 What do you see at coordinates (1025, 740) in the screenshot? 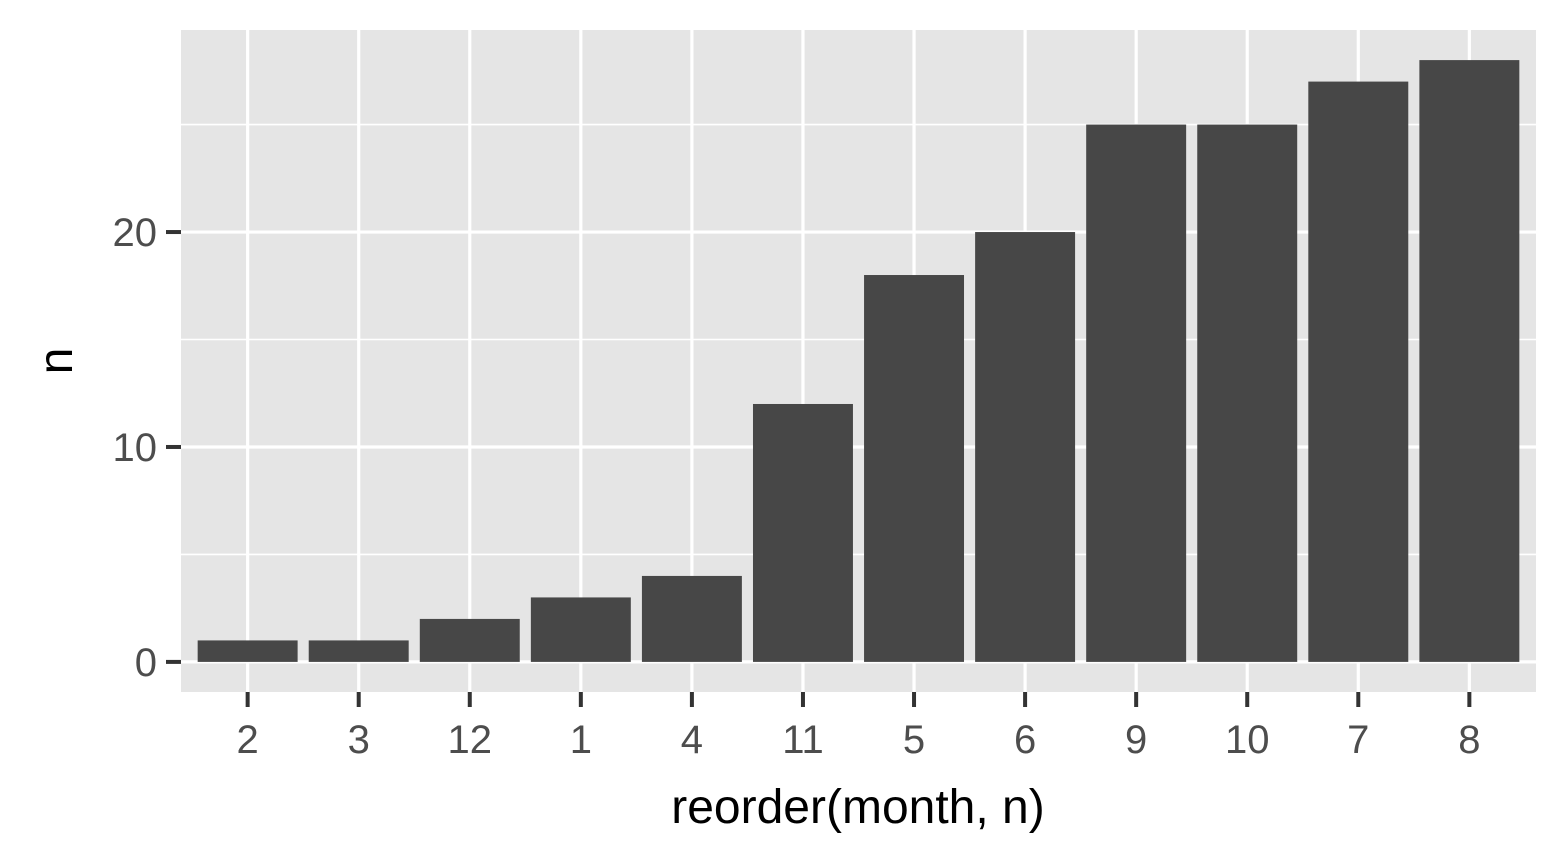
I see `x-tick-label-6: 6` at bounding box center [1025, 740].